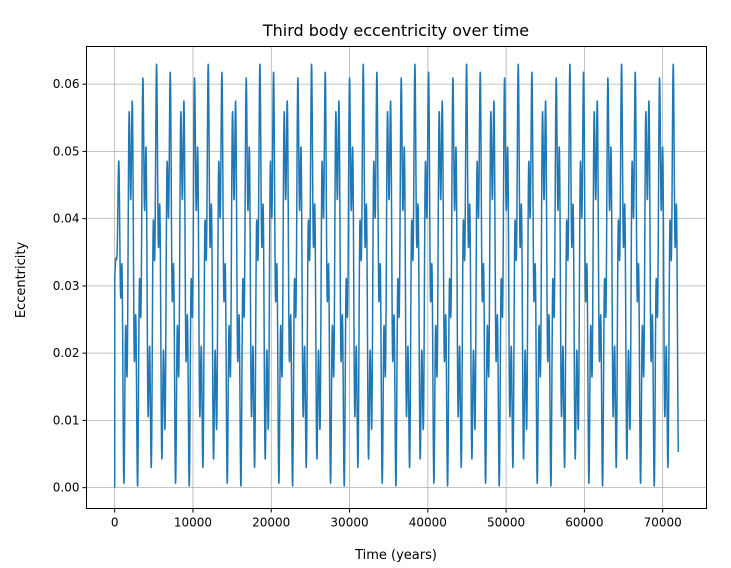 Image resolution: width=731 pixels, height=568 pixels. Describe the element at coordinates (115, 523) in the screenshot. I see `x-tick-label: 0` at that location.